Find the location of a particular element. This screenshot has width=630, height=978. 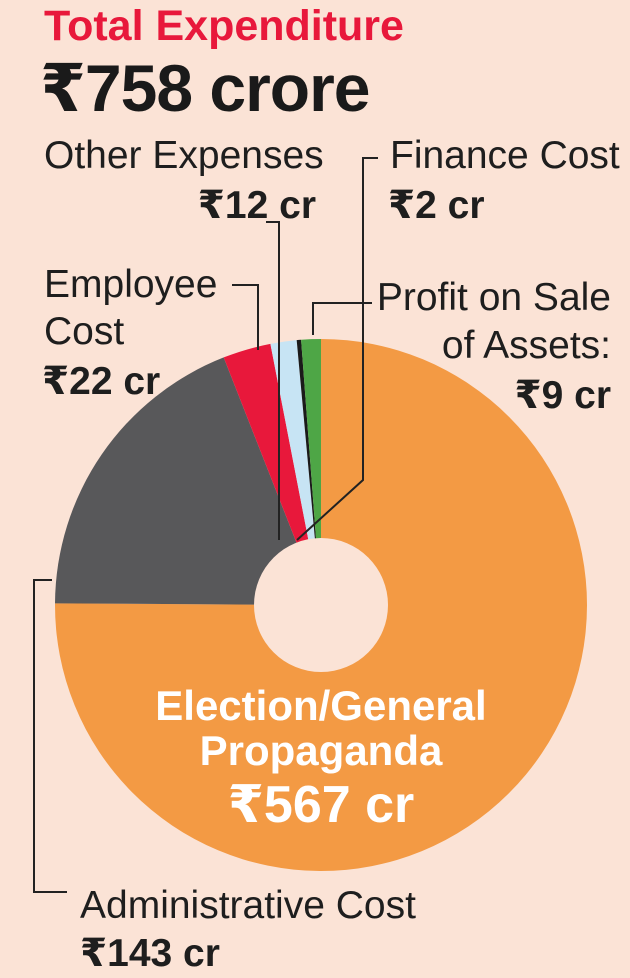

label-other-expenses: Other Expenses is located at coordinates (184, 155).